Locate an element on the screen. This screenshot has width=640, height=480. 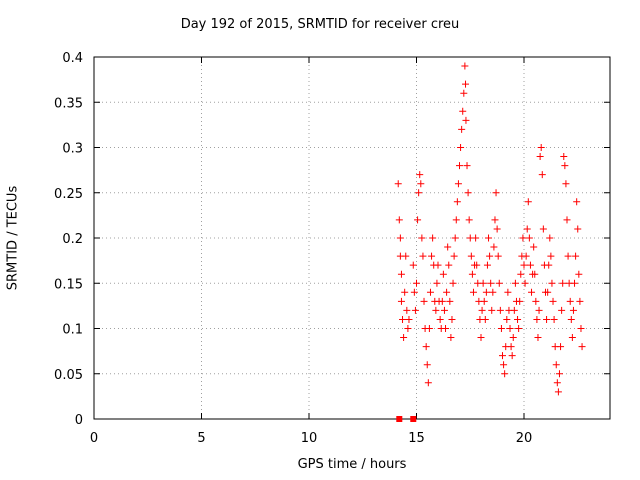
y-tick-label: 0 is located at coordinates (79, 420).